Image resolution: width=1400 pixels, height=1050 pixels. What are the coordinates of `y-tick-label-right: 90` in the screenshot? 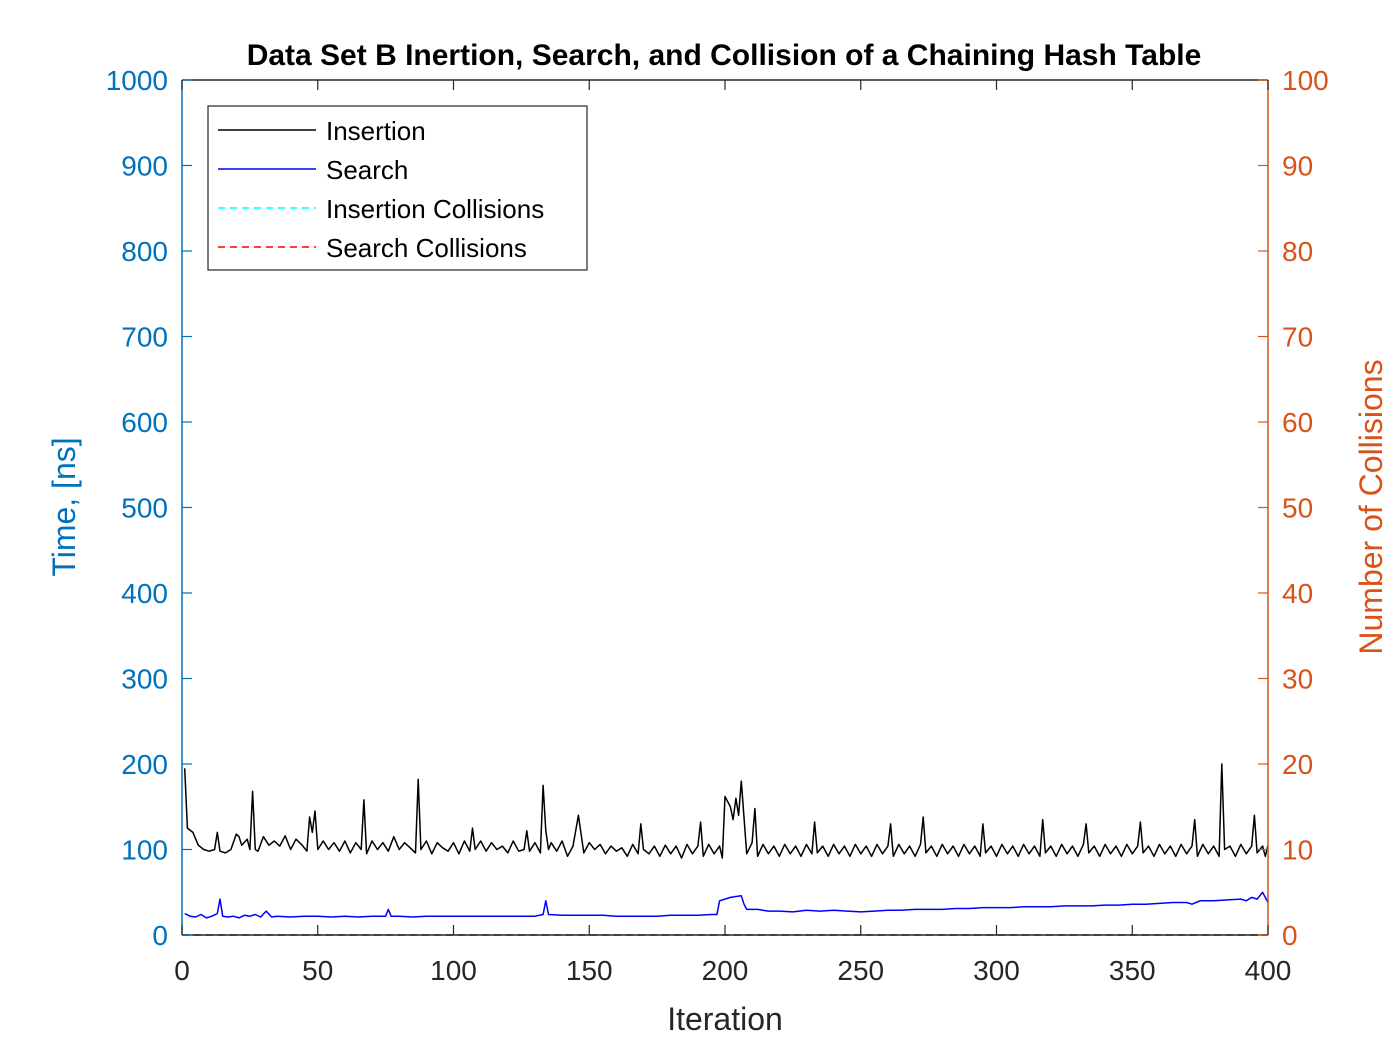 It's located at (1297, 166).